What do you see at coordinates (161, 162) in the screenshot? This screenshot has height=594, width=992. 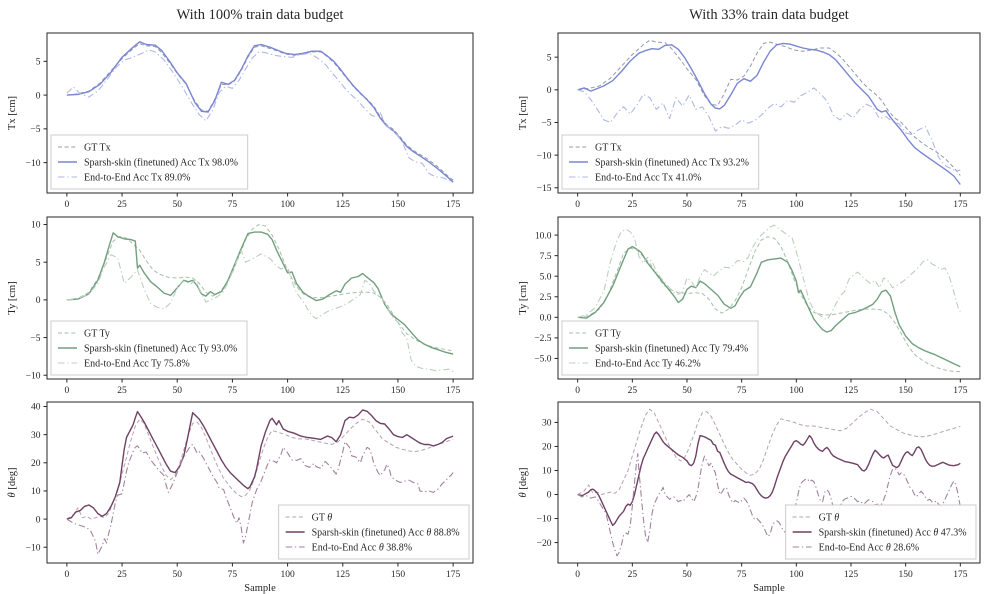 I see `legend-label: Sparsh-skin (finetuned) Acc Tx 98.0%` at bounding box center [161, 162].